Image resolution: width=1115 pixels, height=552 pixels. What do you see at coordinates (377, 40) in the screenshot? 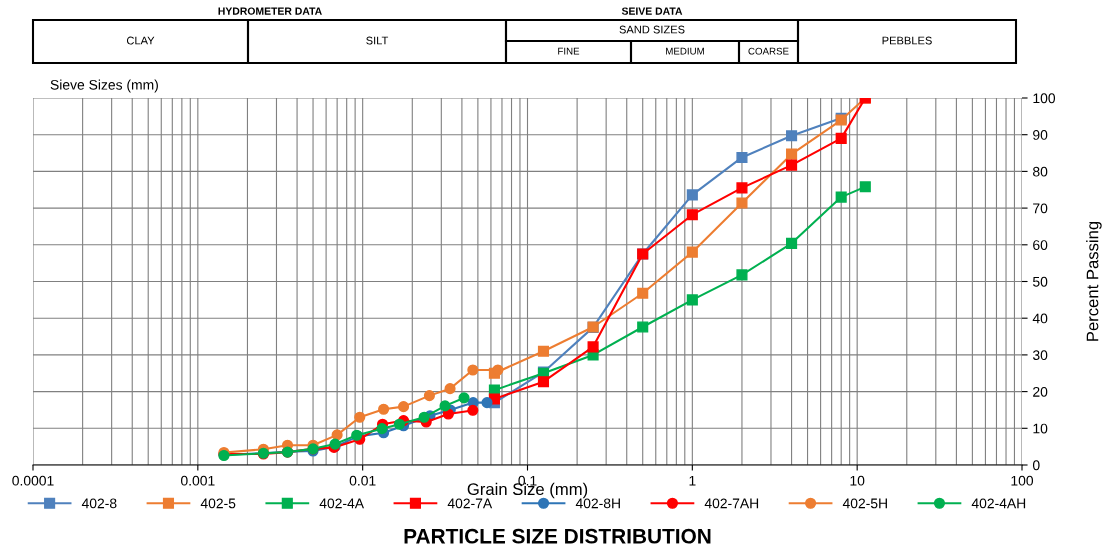
I see `text: SILT` at bounding box center [377, 40].